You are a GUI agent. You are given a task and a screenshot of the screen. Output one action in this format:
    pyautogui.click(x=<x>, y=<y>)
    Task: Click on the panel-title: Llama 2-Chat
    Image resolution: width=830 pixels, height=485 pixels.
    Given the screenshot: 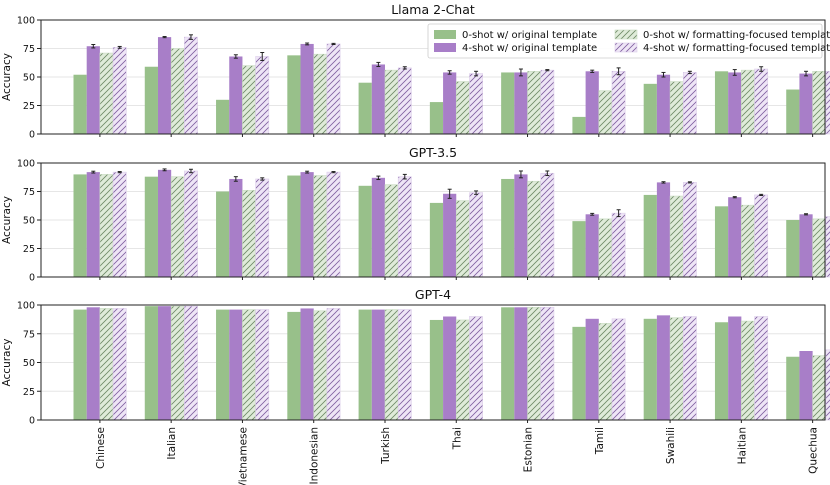 What is the action you would take?
    pyautogui.click(x=433, y=9)
    